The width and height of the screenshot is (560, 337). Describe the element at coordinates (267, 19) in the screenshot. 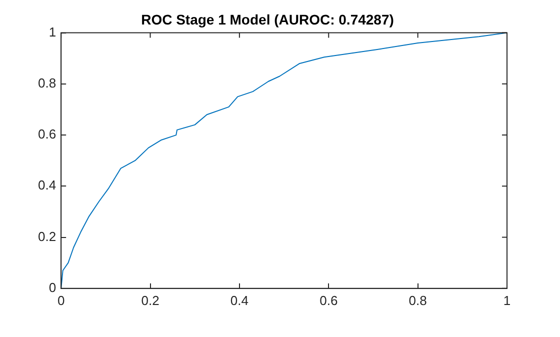

I see `chart-title: ROC Stage 1 Model (AUROC: 0.74287)` at that location.